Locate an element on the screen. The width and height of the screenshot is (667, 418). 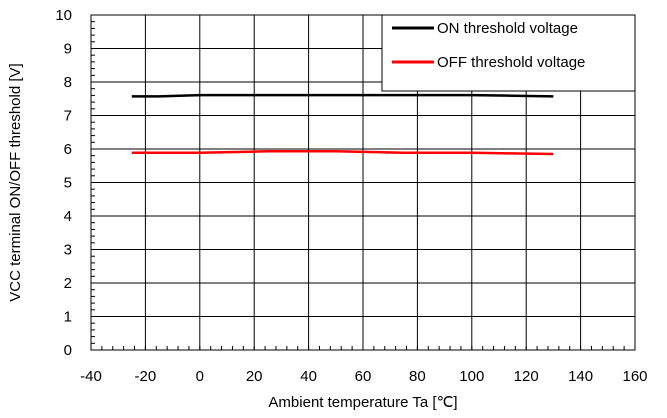
x-tick-label: 120 is located at coordinates (526, 376).